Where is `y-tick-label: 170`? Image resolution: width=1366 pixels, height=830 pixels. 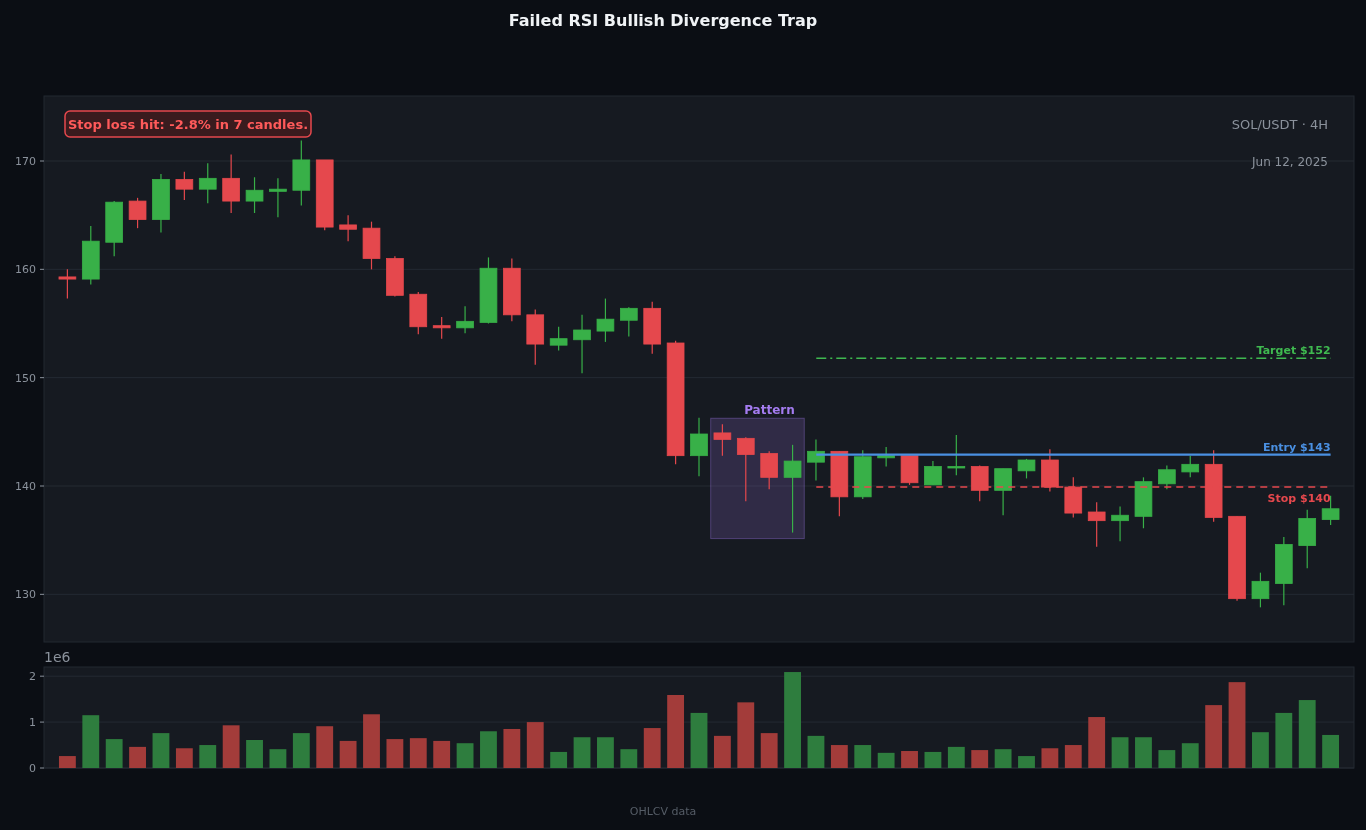 y-tick-label: 170 is located at coordinates (25, 161).